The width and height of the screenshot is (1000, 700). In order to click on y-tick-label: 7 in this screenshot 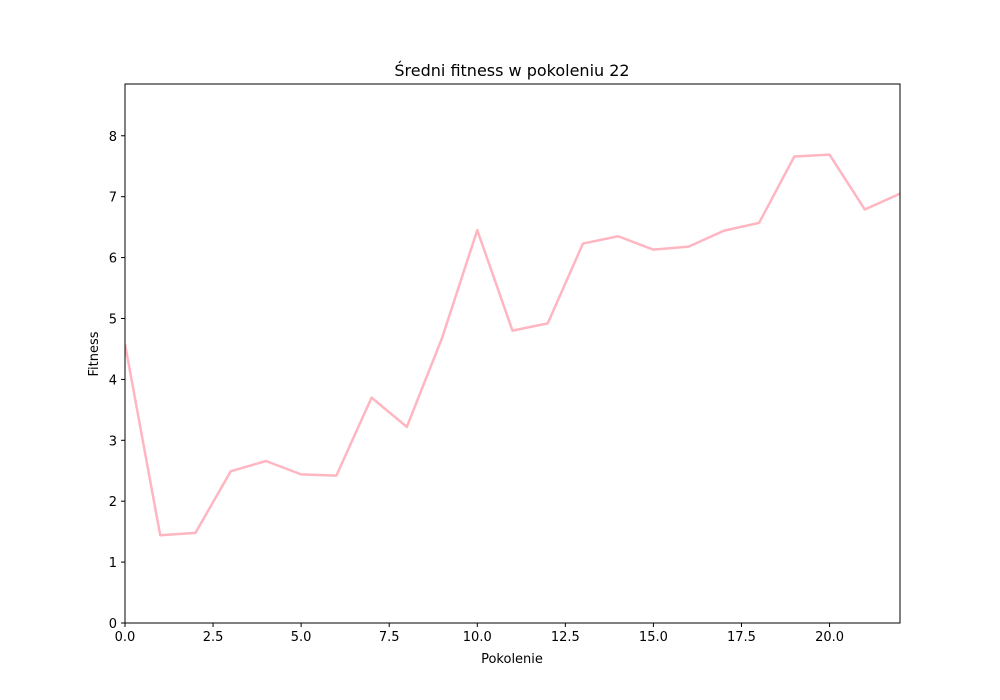, I will do `click(113, 198)`.